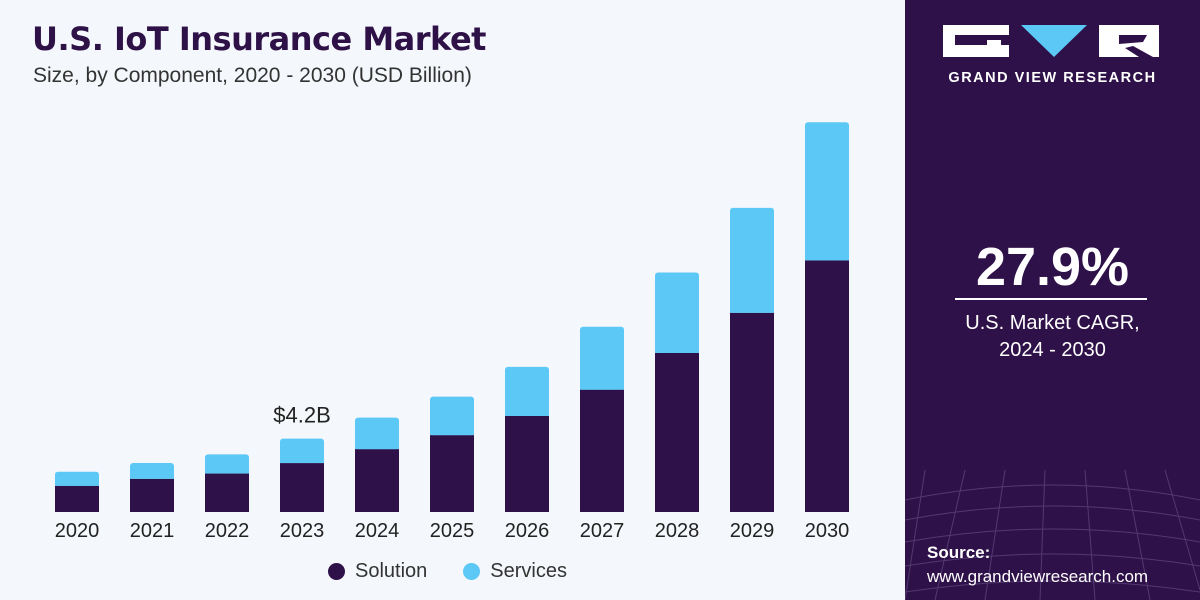  What do you see at coordinates (152, 495) in the screenshot?
I see `bar-solution-2021` at bounding box center [152, 495].